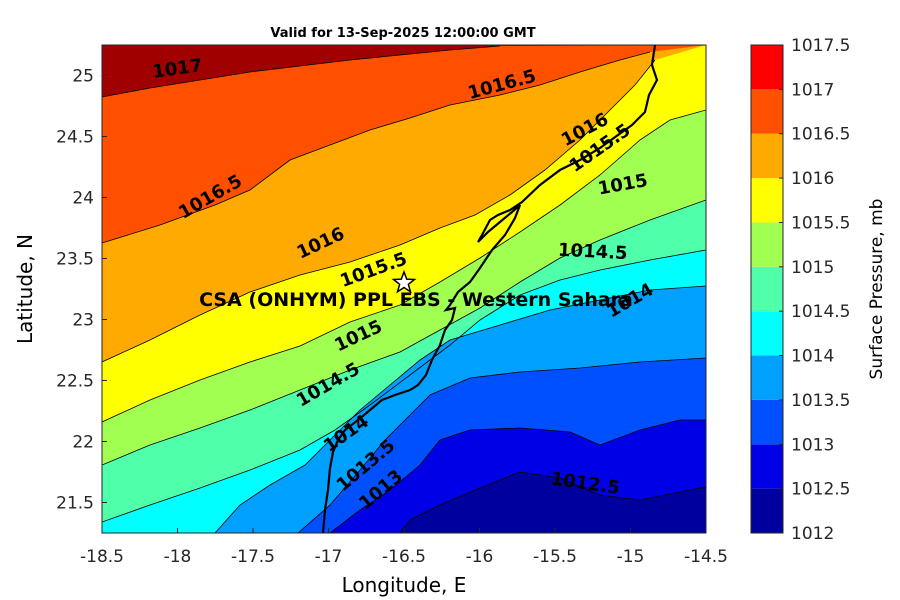  What do you see at coordinates (404, 585) in the screenshot?
I see `x-axis-label: Longitude, E` at bounding box center [404, 585].